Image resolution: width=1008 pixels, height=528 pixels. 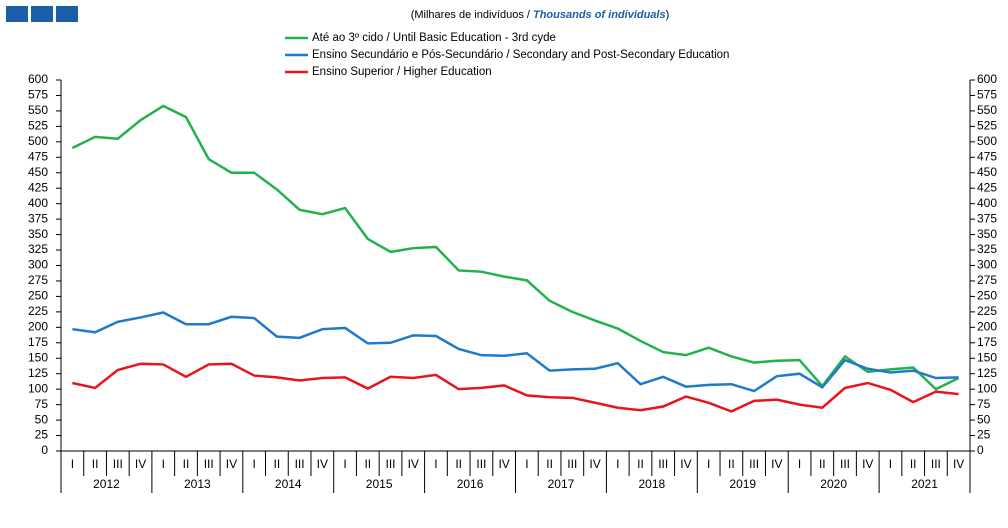 What do you see at coordinates (38, 373) in the screenshot?
I see `y-tick-label: 125` at bounding box center [38, 373].